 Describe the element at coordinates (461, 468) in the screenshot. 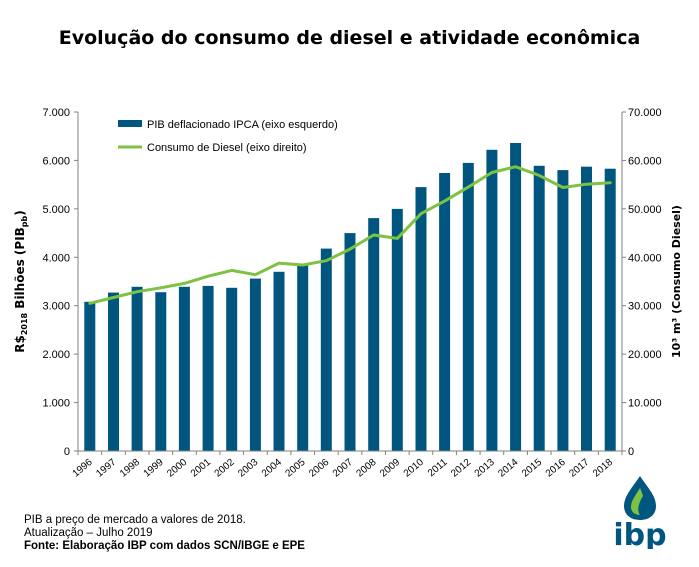

I see `x-tick-label: 2012` at that location.